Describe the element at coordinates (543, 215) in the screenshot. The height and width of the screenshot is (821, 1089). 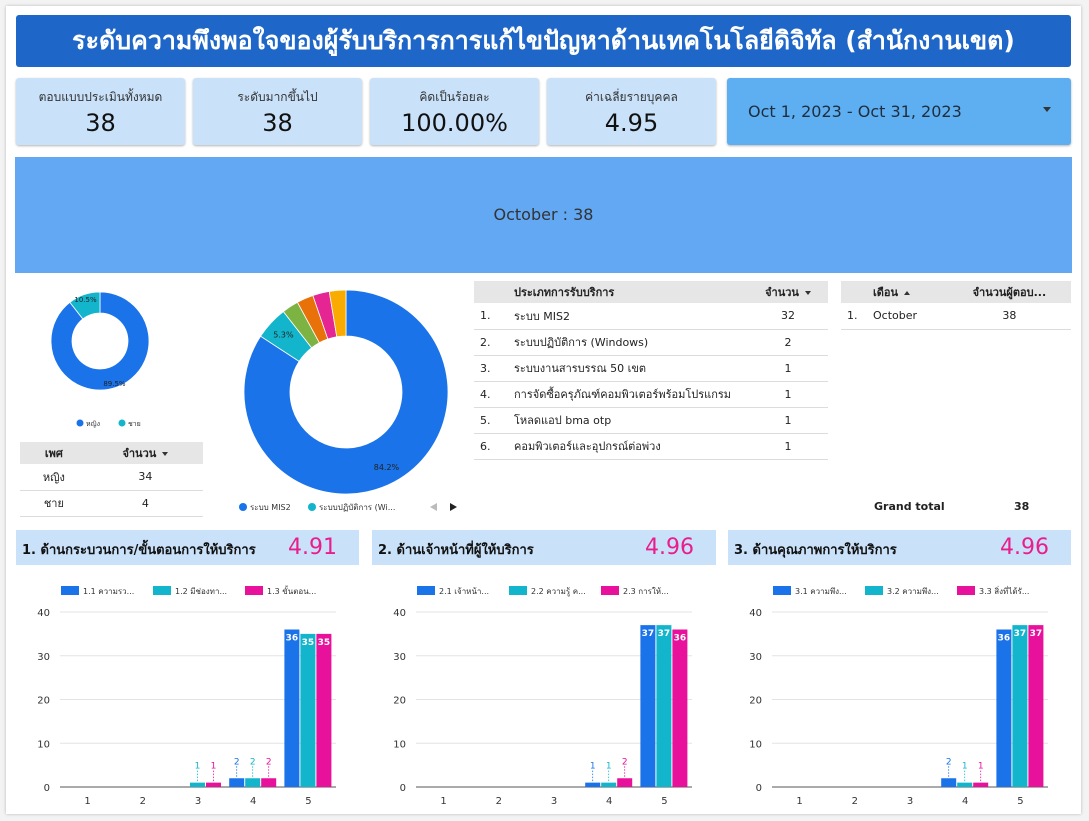
I see `month-summary-band: October : 38` at that location.